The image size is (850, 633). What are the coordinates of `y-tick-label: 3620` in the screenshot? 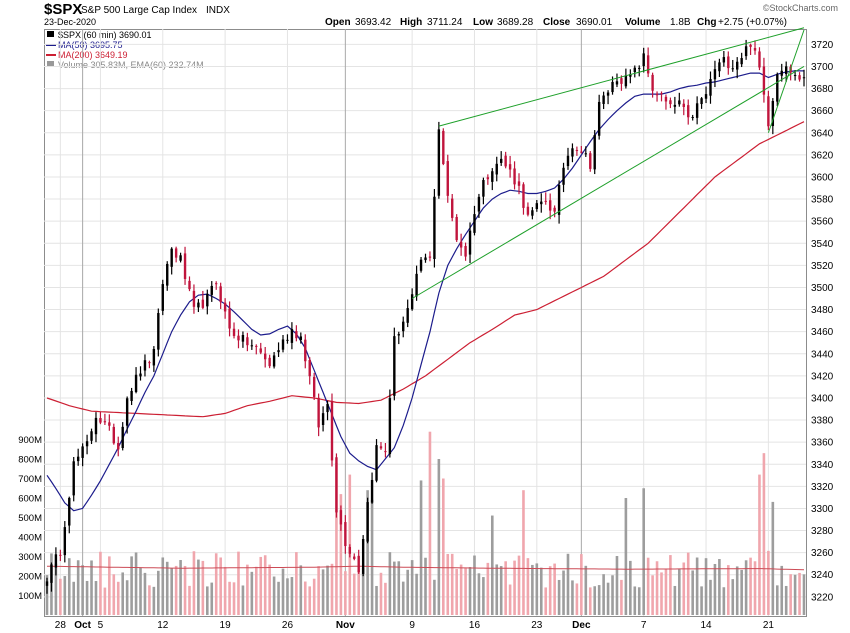 It's located at (822, 155).